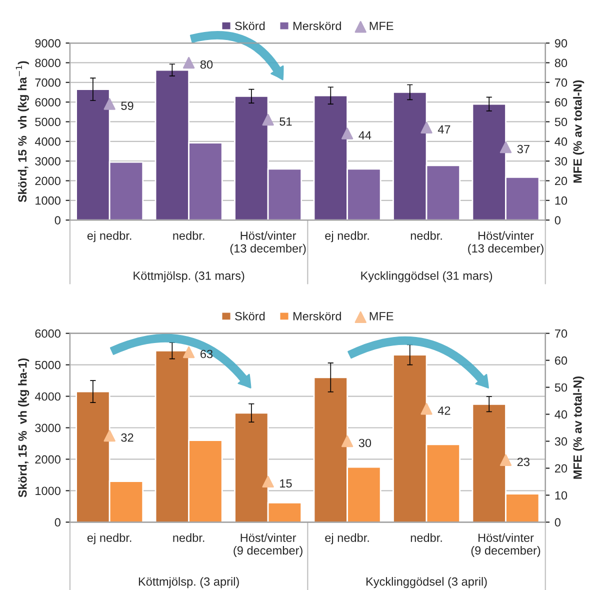  I want to click on data-label: 51, so click(286, 121).